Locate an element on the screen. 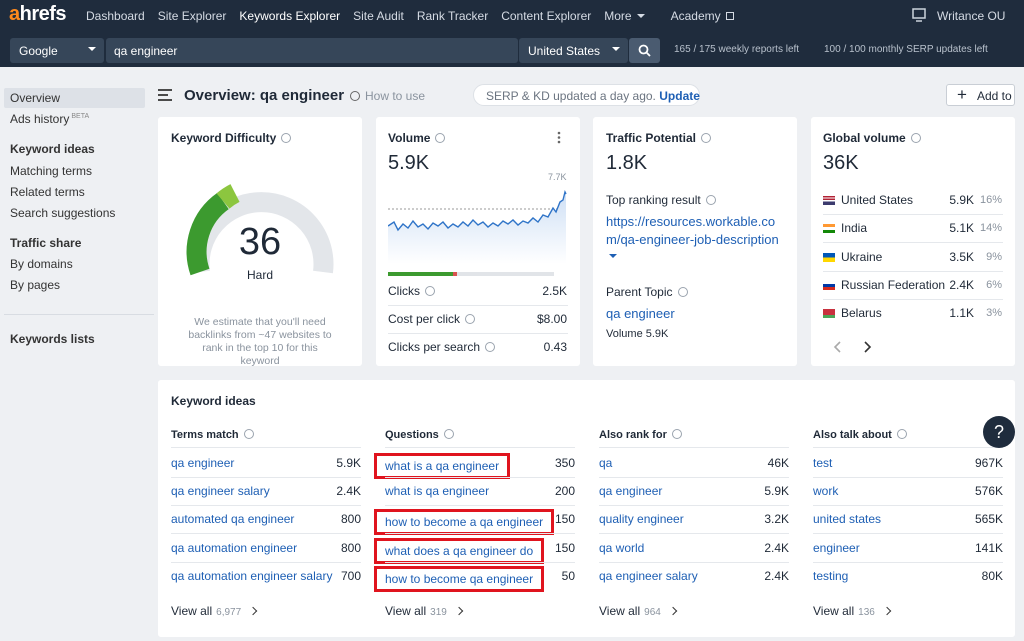 The height and width of the screenshot is (641, 1024). view-all: View all 964 is located at coordinates (638, 611).